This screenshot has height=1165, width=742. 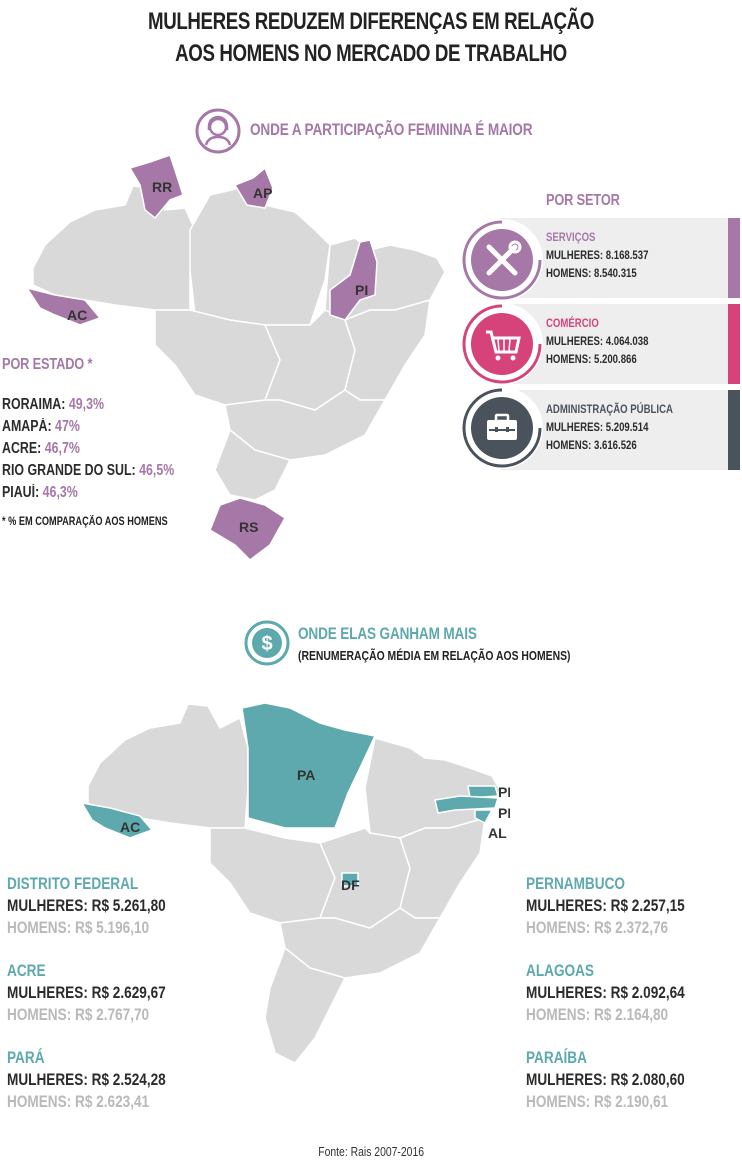 I want to click on map-state-pe, so click(x=466, y=804).